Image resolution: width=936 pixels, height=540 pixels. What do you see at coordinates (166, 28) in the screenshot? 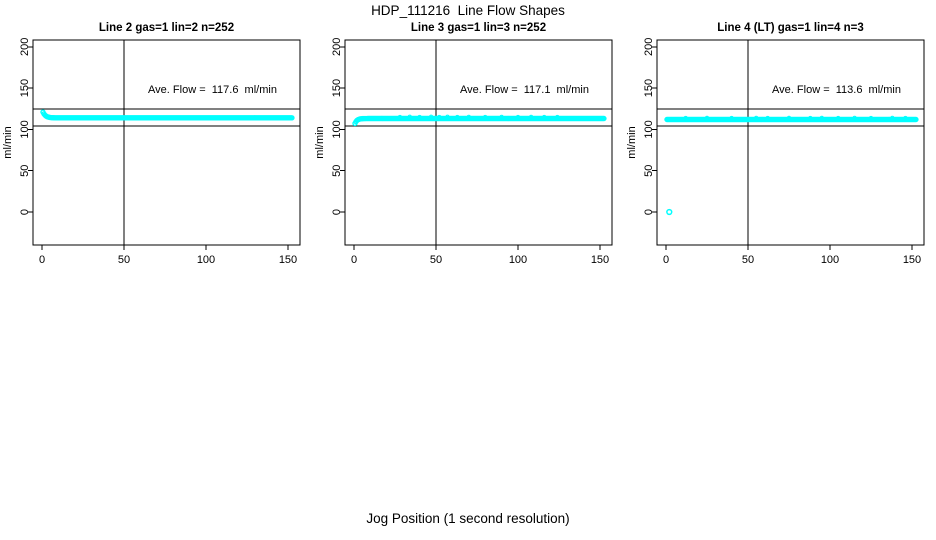
I see `panel-title-line-2: Line 2 gas=1 lin=2 n=252` at bounding box center [166, 28].